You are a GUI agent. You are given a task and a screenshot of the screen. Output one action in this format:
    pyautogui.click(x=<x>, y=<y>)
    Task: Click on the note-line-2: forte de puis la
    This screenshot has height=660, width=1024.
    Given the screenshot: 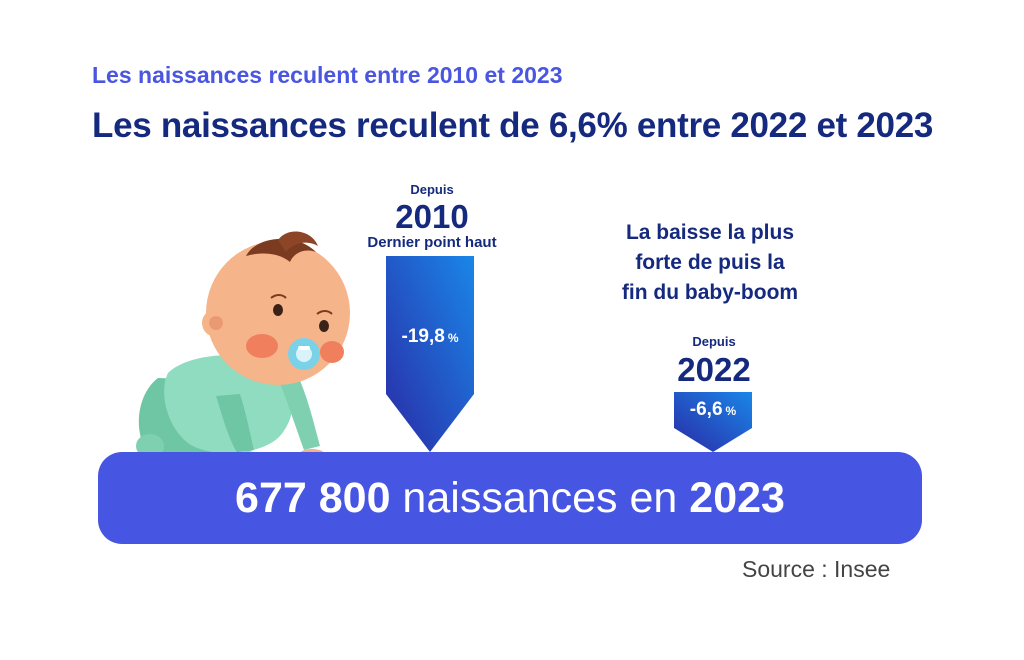 What is the action you would take?
    pyautogui.click(x=710, y=262)
    